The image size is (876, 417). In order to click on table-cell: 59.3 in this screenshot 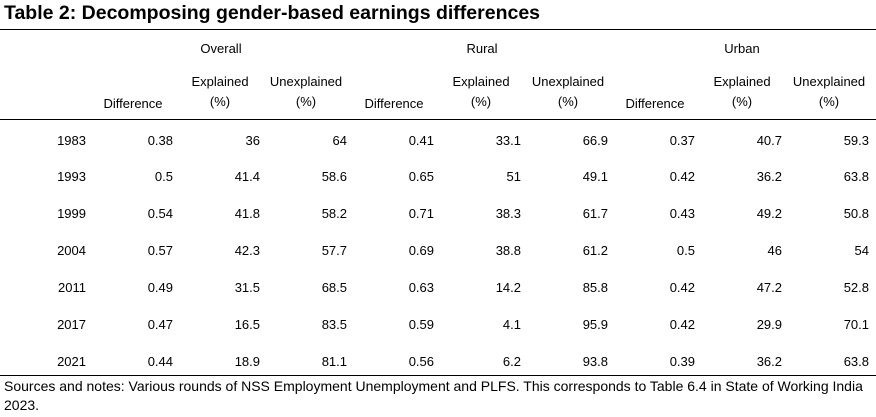, I will do `click(856, 140)`.